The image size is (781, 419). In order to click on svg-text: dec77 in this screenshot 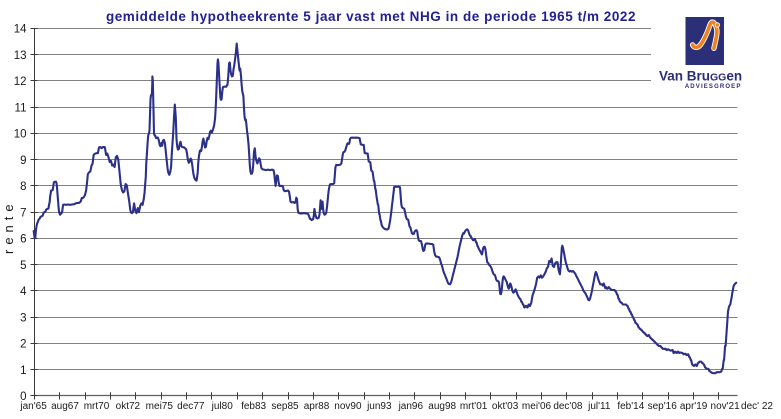, I will do `click(191, 406)`.